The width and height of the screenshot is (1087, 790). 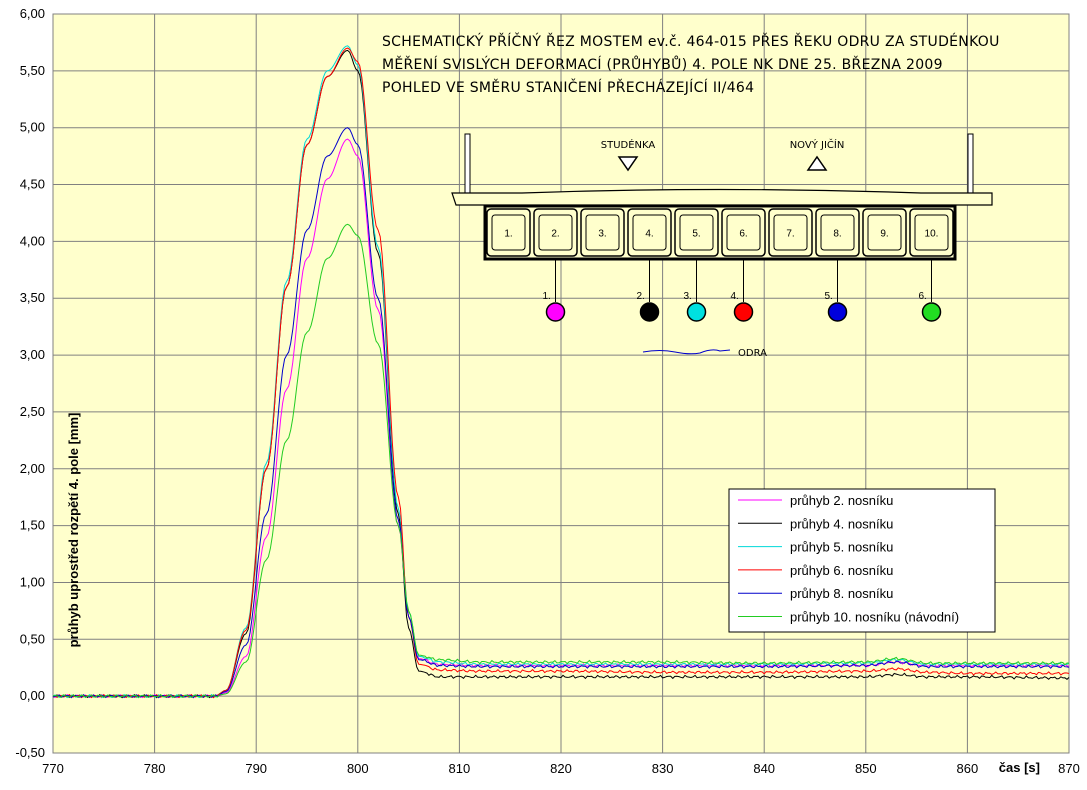 I want to click on y-tick-label: 4,00, so click(x=32, y=240).